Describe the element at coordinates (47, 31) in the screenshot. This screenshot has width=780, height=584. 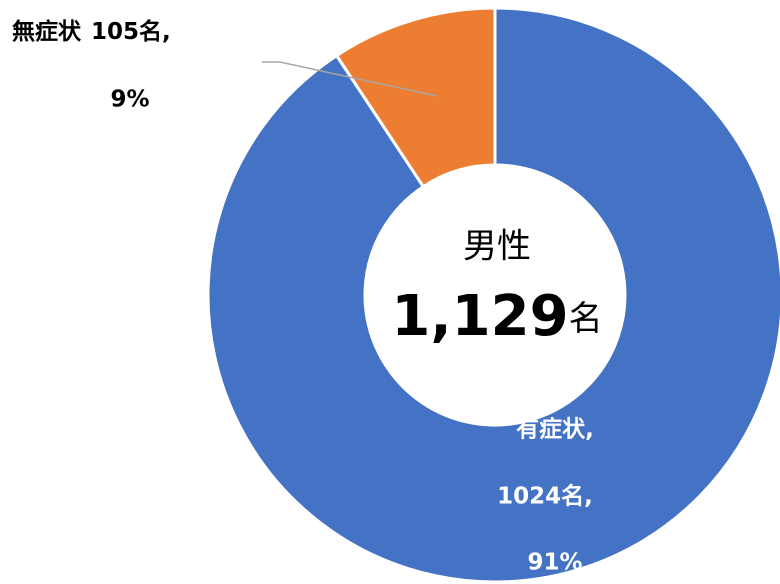
I see `category-label: 無症状` at that location.